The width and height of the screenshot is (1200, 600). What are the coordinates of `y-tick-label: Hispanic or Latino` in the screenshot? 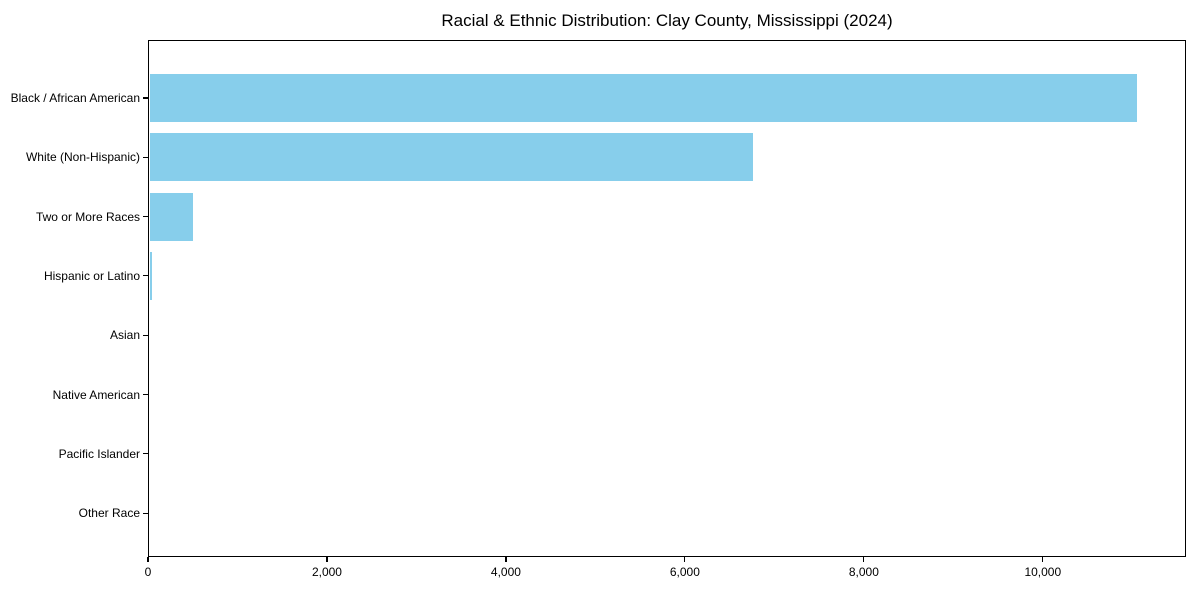 It's located at (91, 275).